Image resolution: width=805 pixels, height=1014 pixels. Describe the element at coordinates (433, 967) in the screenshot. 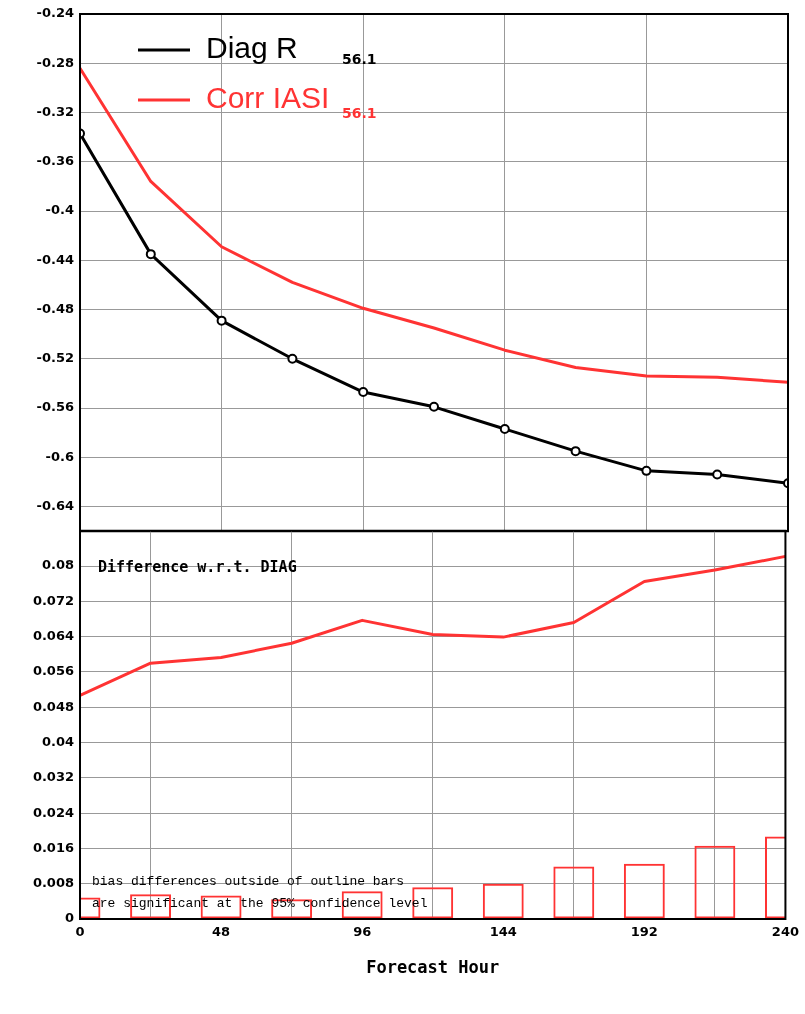

I see `x-axis-title: Forecast Hour` at that location.